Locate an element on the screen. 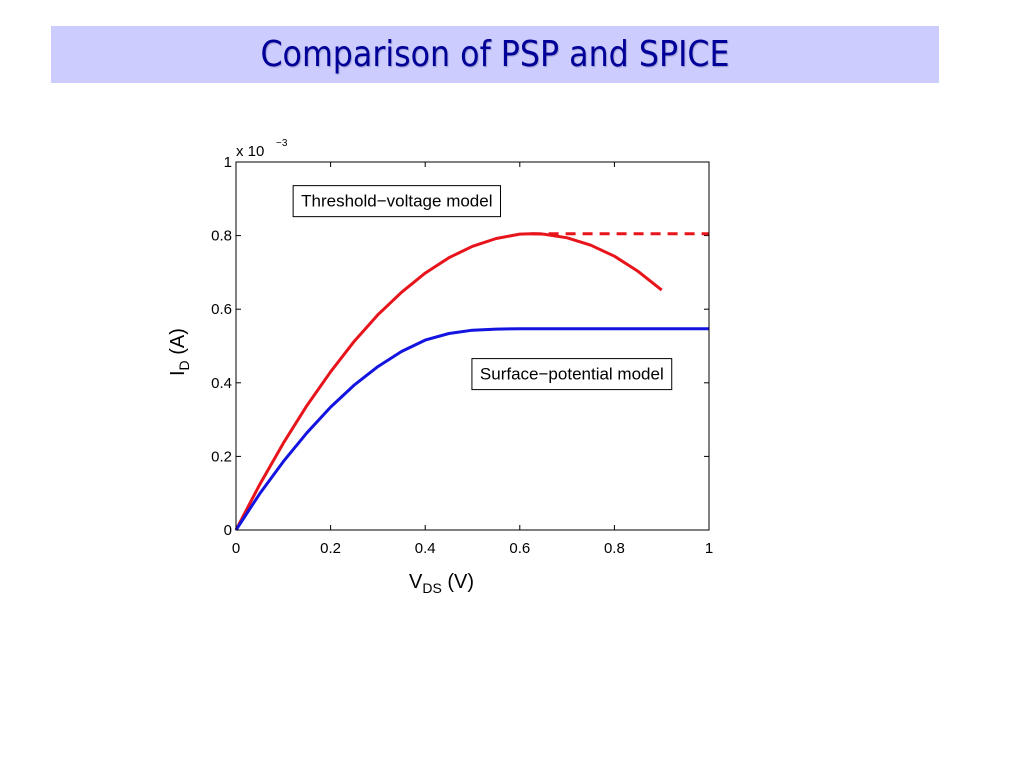 The height and width of the screenshot is (768, 1024). annotation-box: Surface−potential model is located at coordinates (572, 374).